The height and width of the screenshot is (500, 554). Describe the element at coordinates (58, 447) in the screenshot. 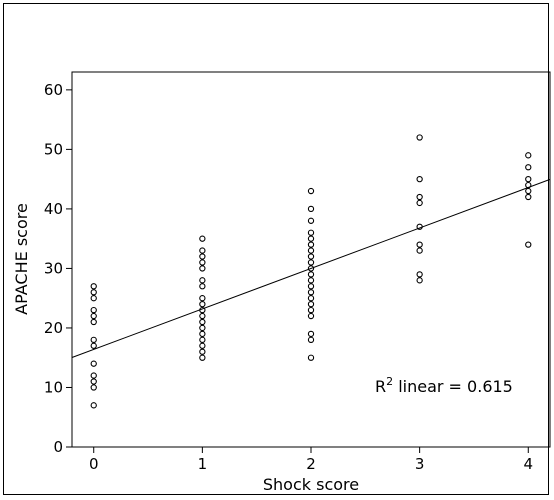

I see `y-tick-label: 0` at that location.